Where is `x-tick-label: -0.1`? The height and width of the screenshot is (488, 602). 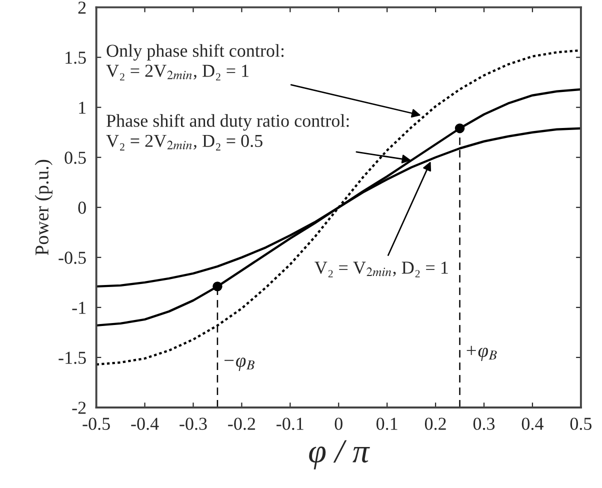 x-tick-label: -0.1 is located at coordinates (290, 424).